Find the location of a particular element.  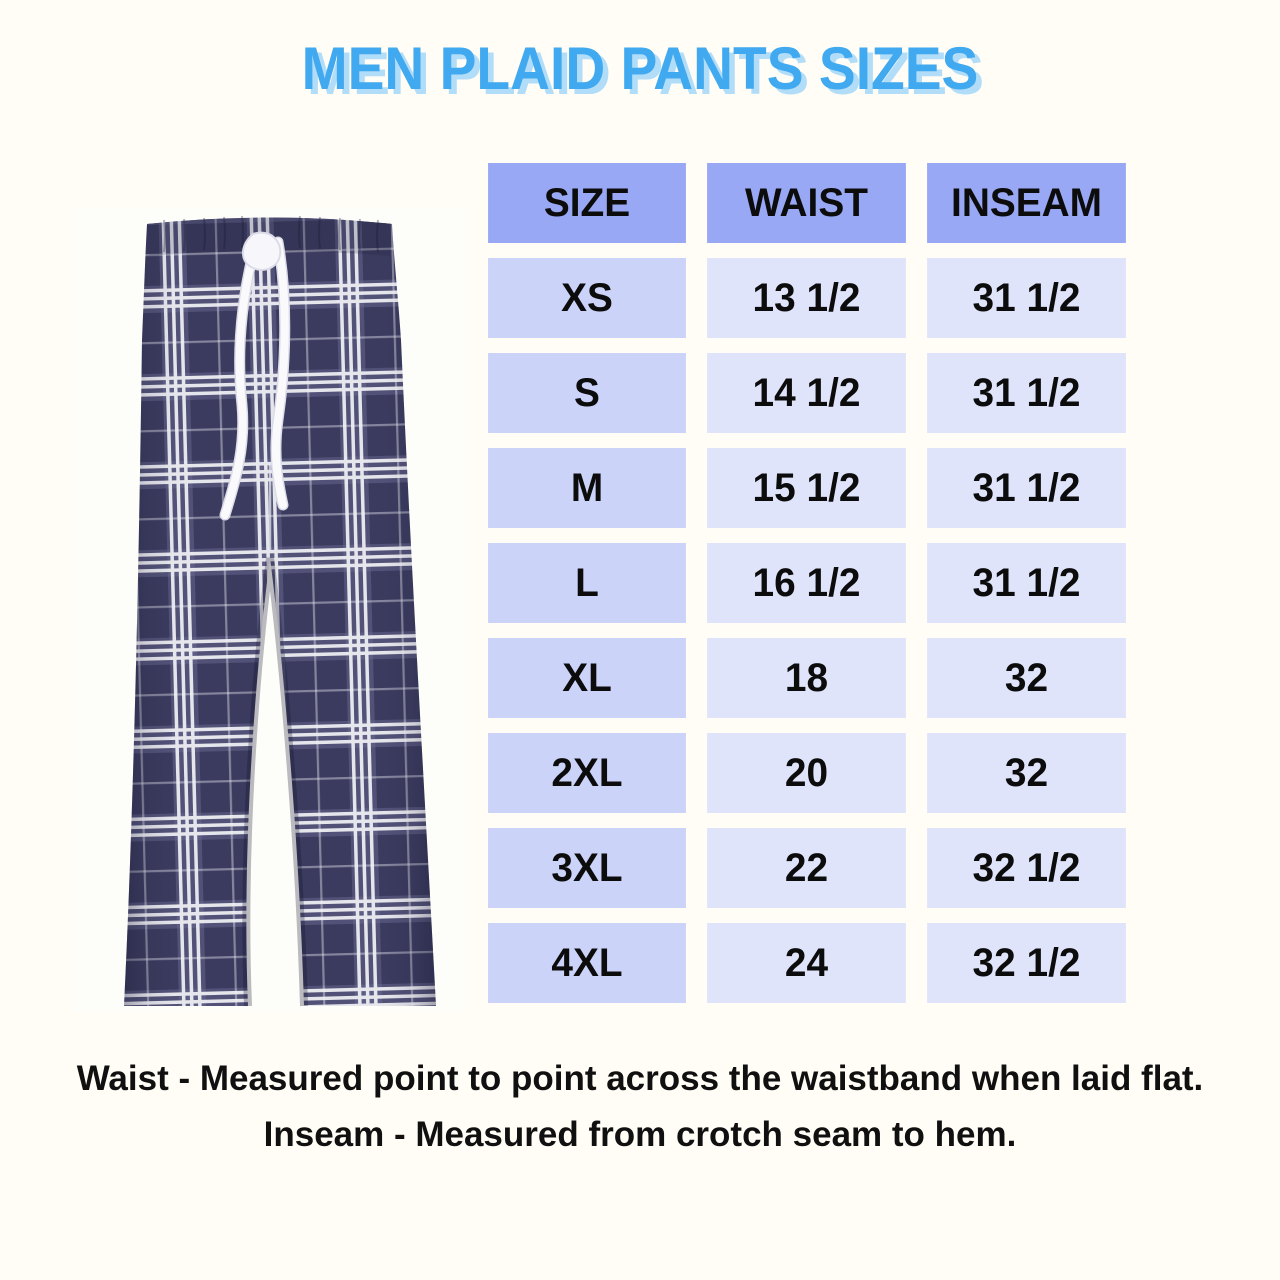

size-cell: XS is located at coordinates (587, 298).